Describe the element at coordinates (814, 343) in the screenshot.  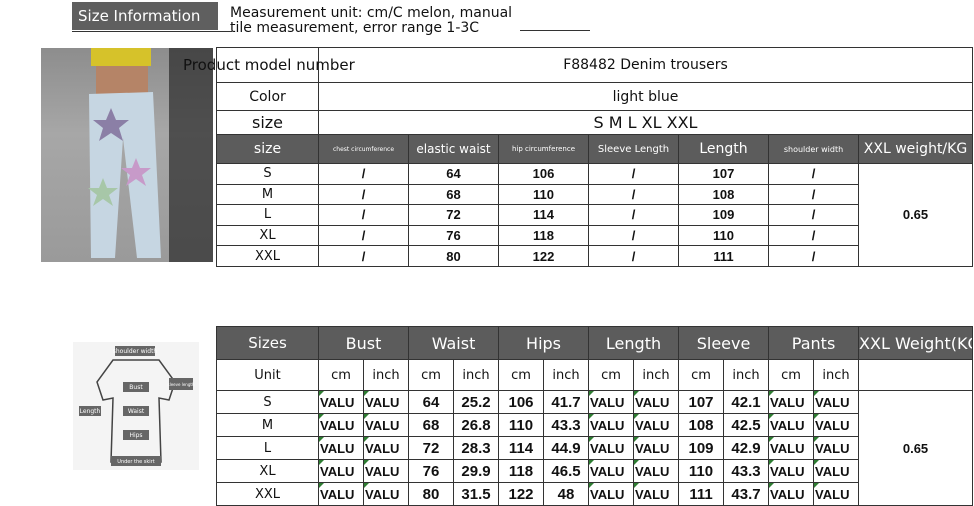
I see `header-pants: Pants` at that location.